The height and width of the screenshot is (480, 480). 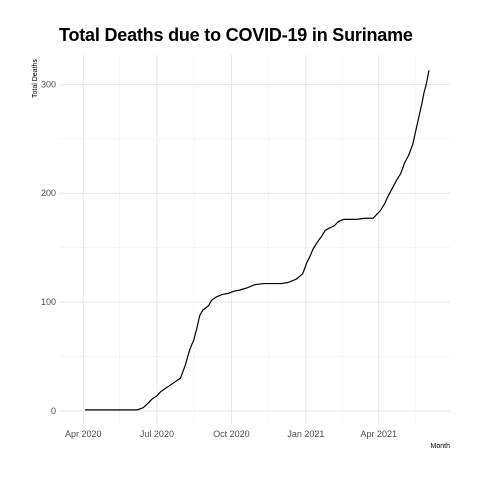 I want to click on x-axis-title: Month, so click(x=441, y=446).